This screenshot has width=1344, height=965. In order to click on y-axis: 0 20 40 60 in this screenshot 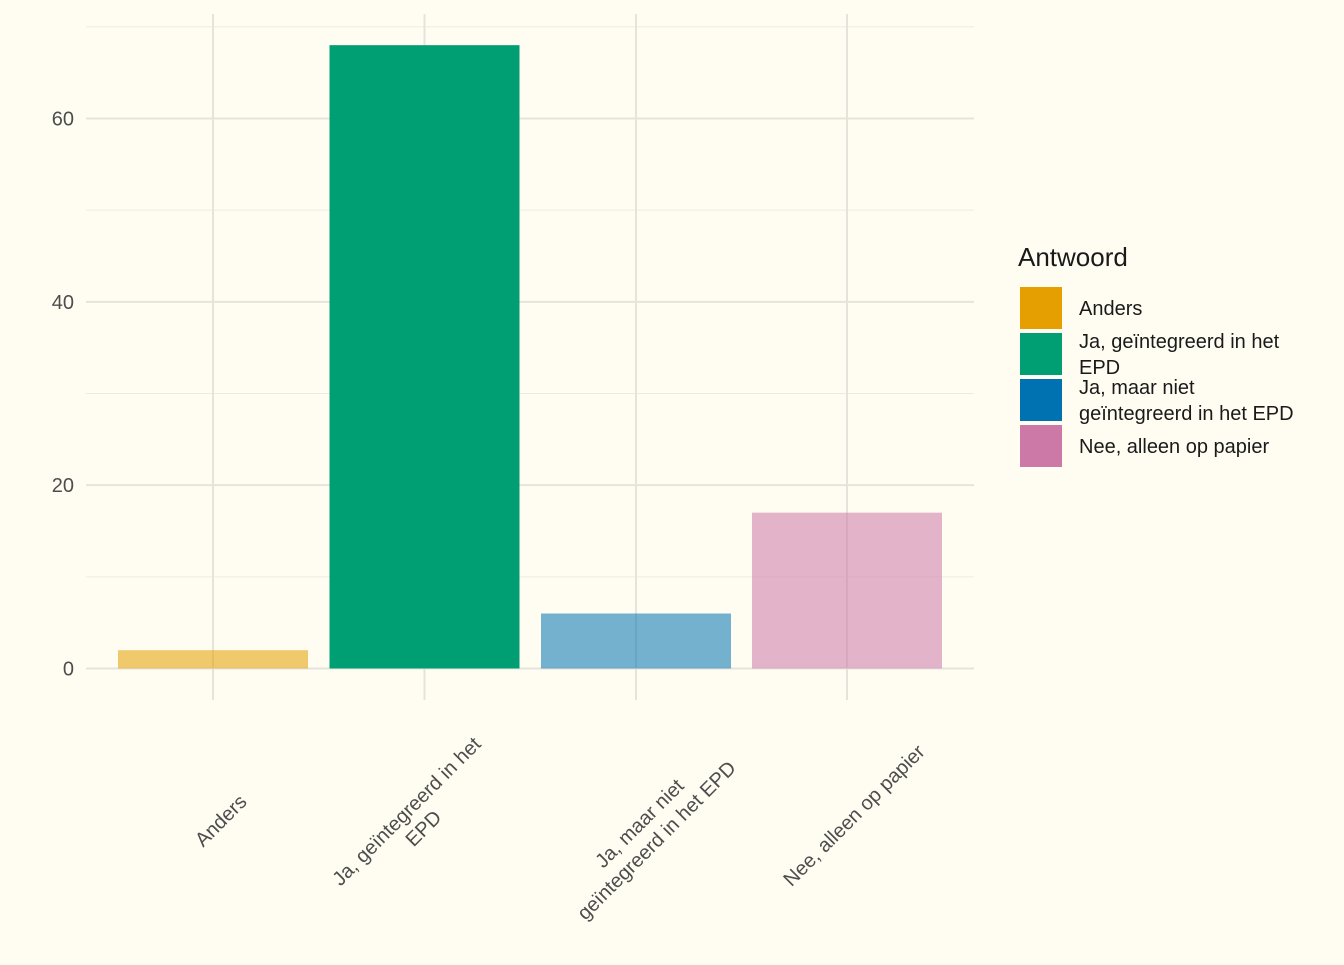, I will do `click(63, 395)`.